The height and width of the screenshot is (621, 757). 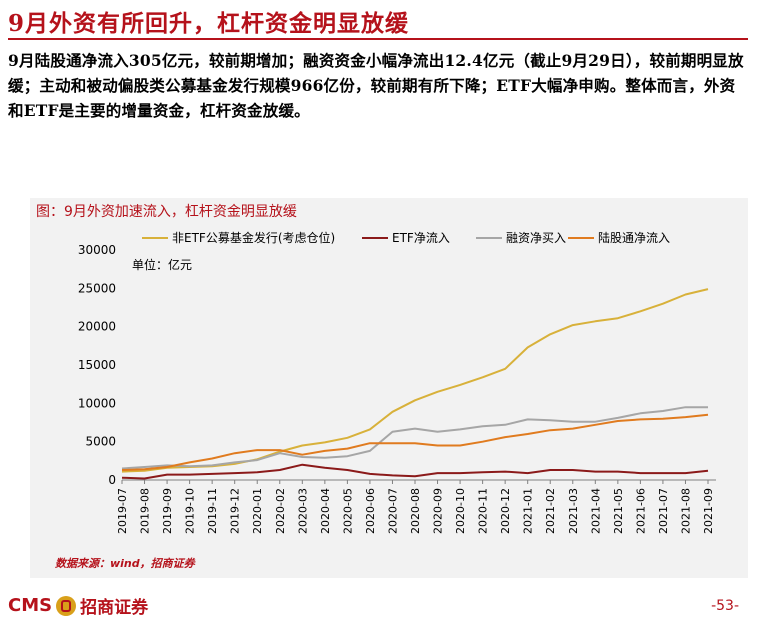 What do you see at coordinates (145, 511) in the screenshot?
I see `x-tick-label: 2019-08` at bounding box center [145, 511].